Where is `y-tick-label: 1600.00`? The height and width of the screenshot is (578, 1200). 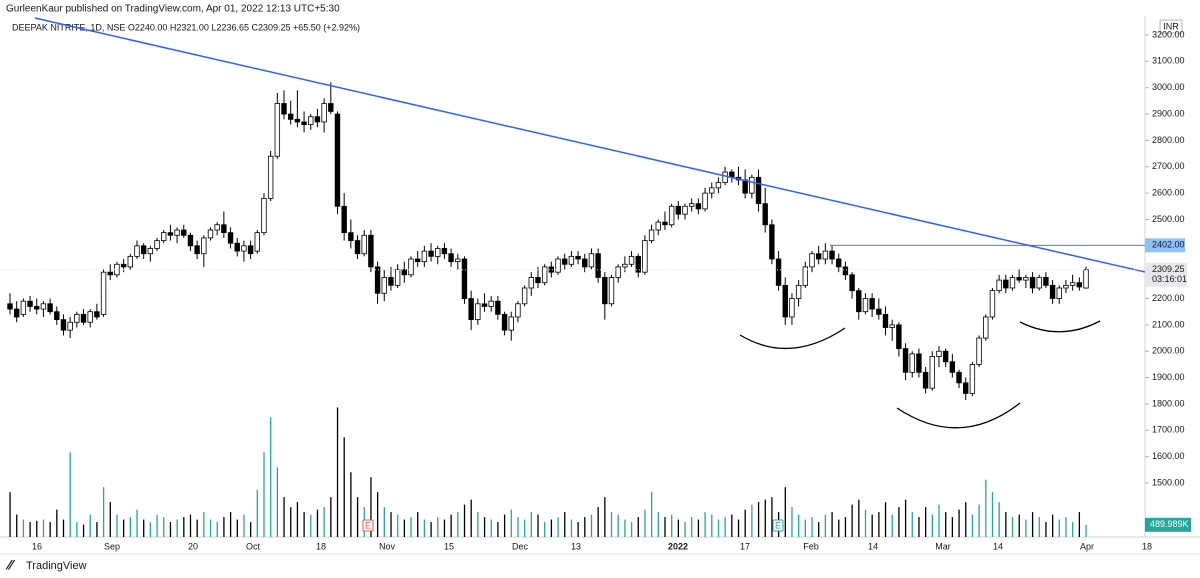 y-tick-label: 1600.00 is located at coordinates (1168, 456).